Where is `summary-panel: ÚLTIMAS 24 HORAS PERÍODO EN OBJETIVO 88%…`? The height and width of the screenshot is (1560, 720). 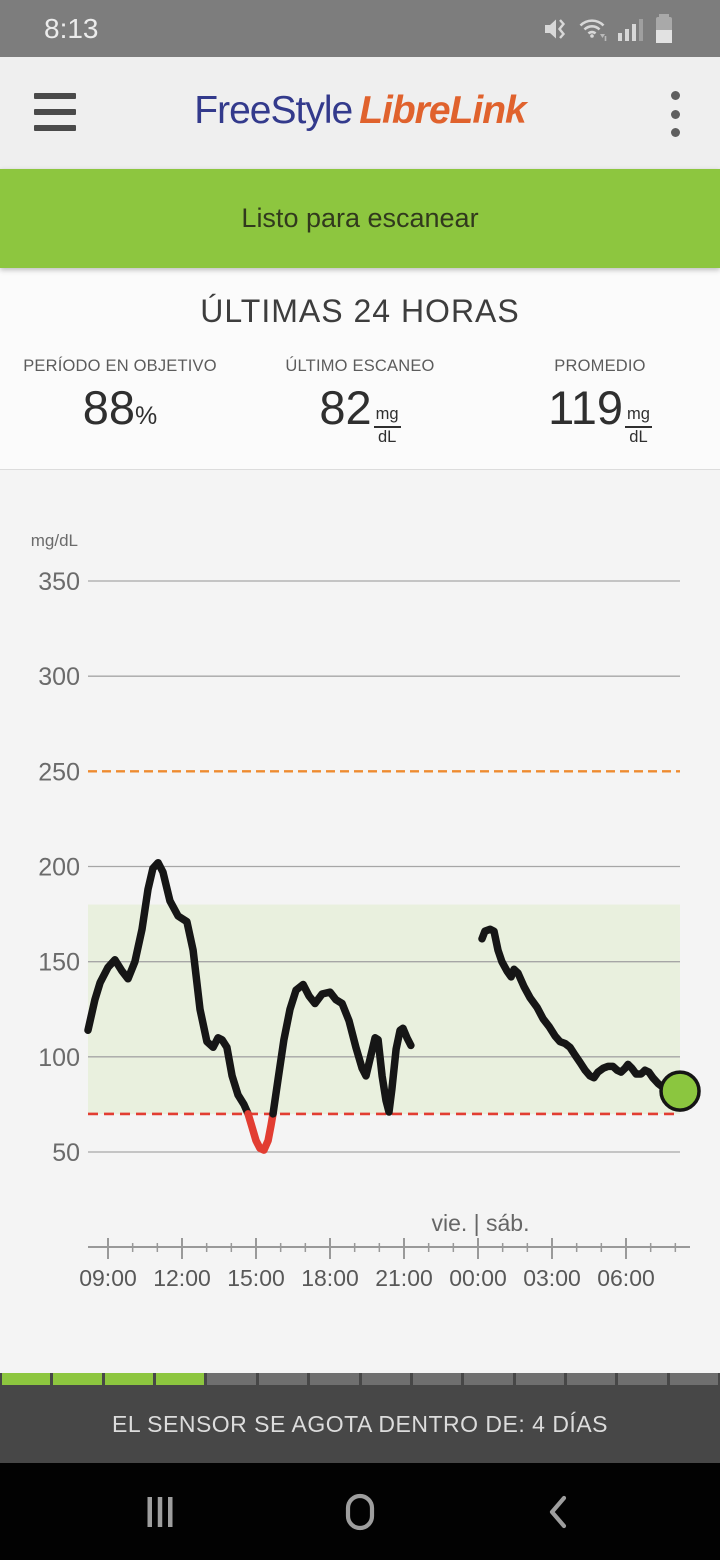 summary-panel: ÚLTIMAS 24 HORAS PERÍODO EN OBJETIVO 88%… is located at coordinates (360, 369).